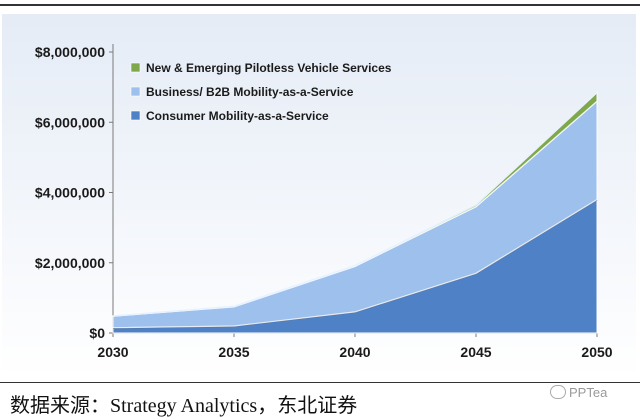 This screenshot has height=419, width=640. Describe the element at coordinates (70, 263) in the screenshot. I see `y-tick-label: $2,000,000` at that location.